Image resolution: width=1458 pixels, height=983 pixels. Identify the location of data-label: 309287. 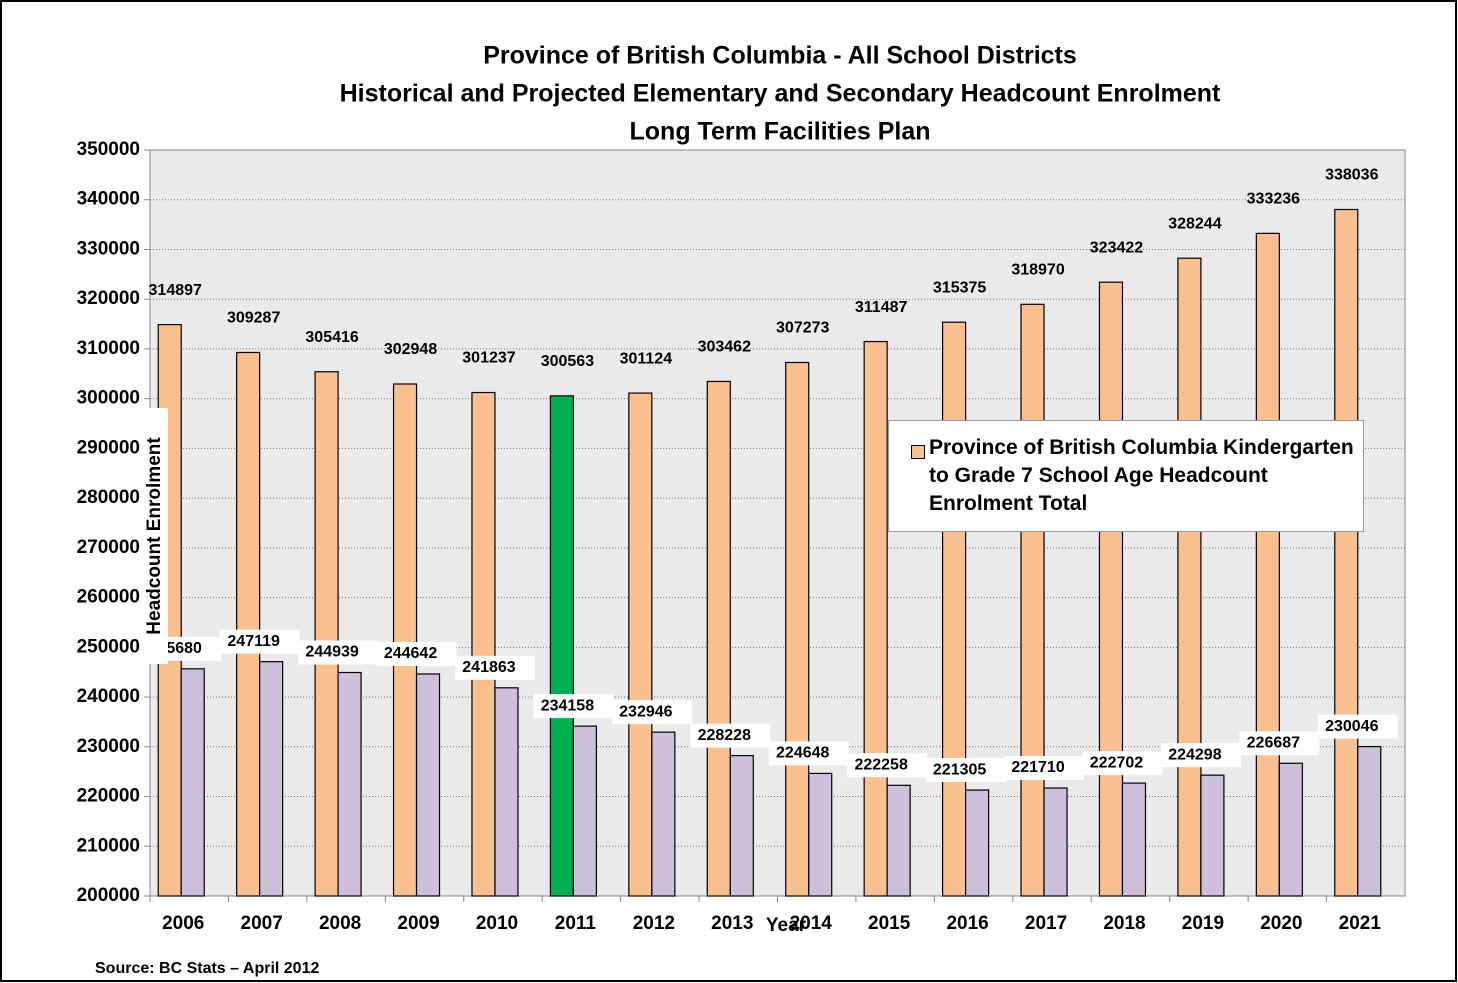
(253, 318).